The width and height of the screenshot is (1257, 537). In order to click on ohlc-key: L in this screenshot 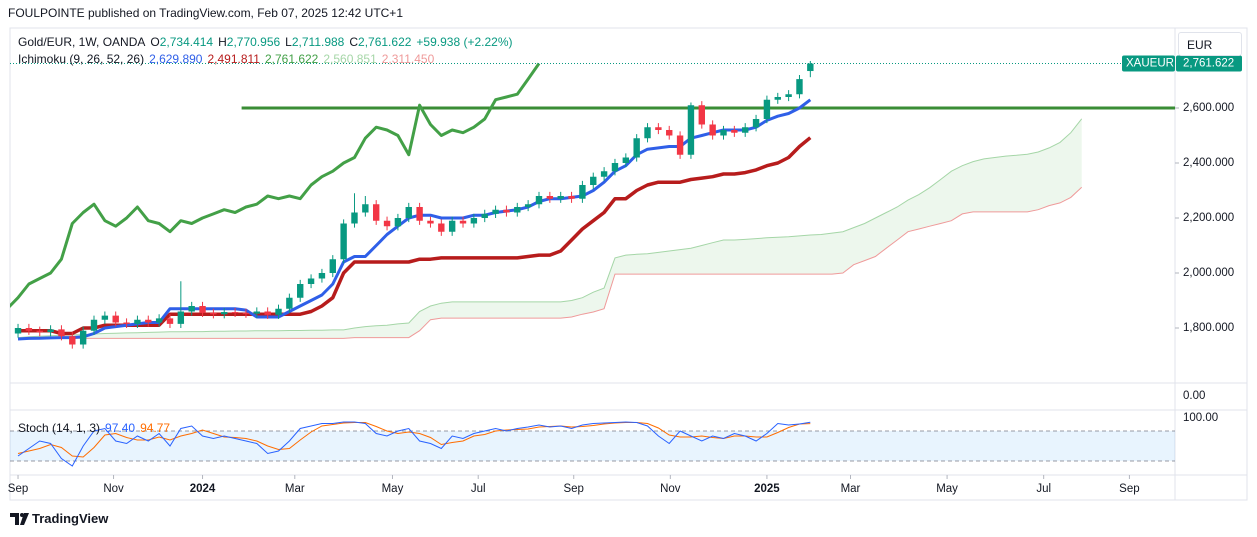, I will do `click(288, 42)`.